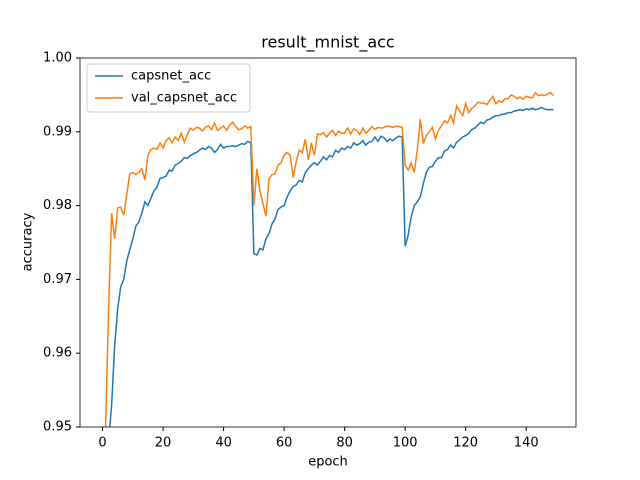  Describe the element at coordinates (328, 462) in the screenshot. I see `x-axis-label: epoch` at that location.